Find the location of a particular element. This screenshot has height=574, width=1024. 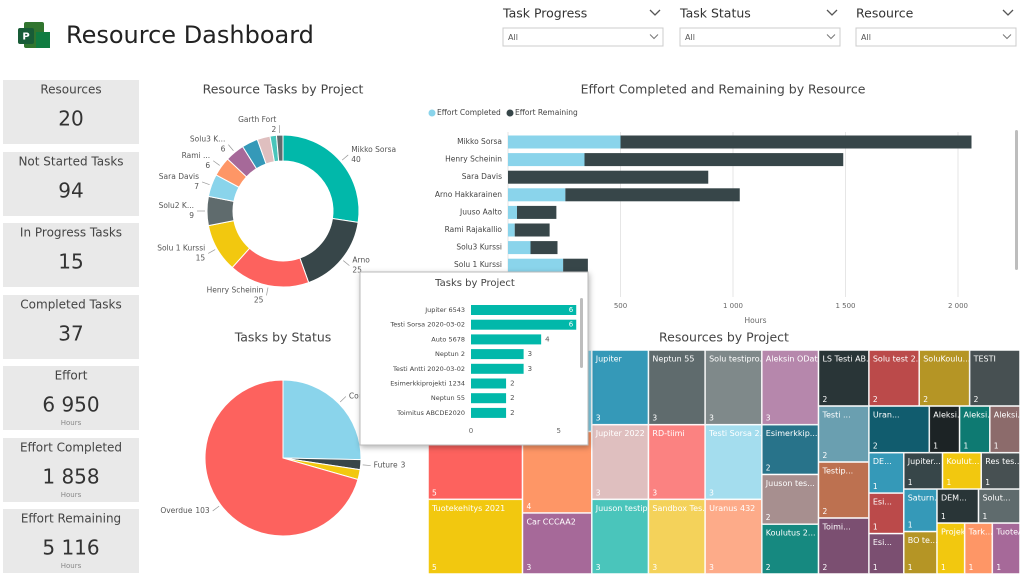

treemap-tile: DEM... 1 is located at coordinates (957, 506).